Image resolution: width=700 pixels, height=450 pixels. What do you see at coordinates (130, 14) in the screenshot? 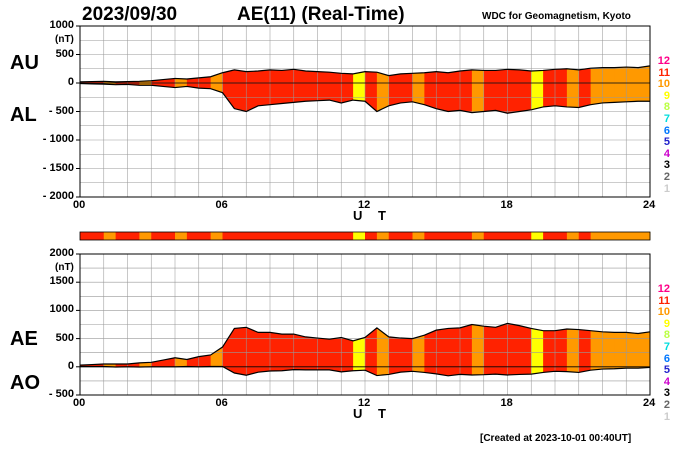
I see `date-label: 2023/09/30` at bounding box center [130, 14].